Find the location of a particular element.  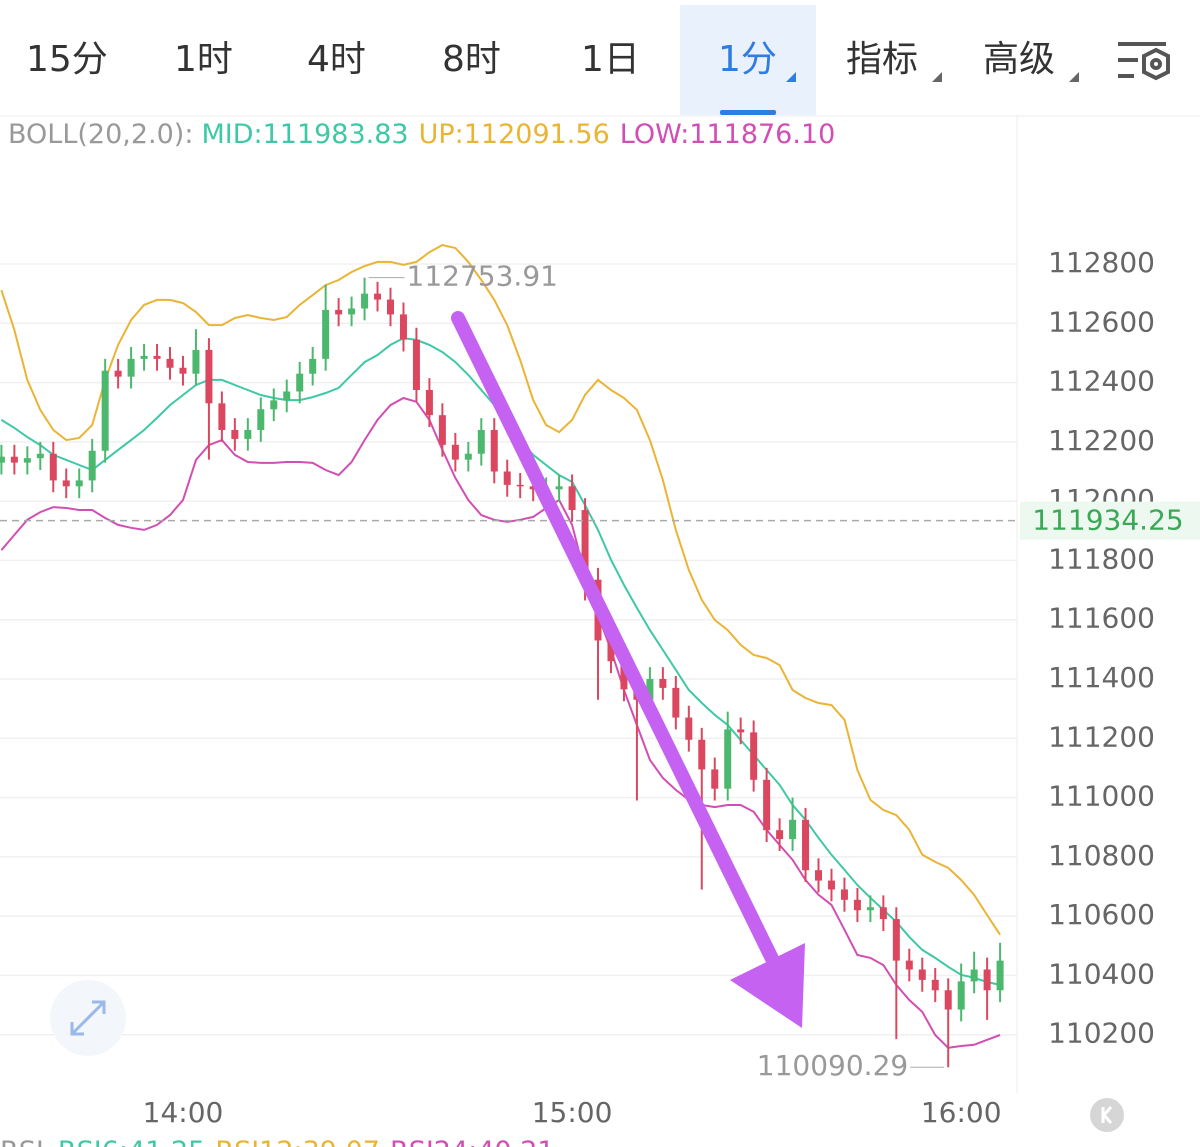

y-tick-label: 112400 is located at coordinates (1101, 381).